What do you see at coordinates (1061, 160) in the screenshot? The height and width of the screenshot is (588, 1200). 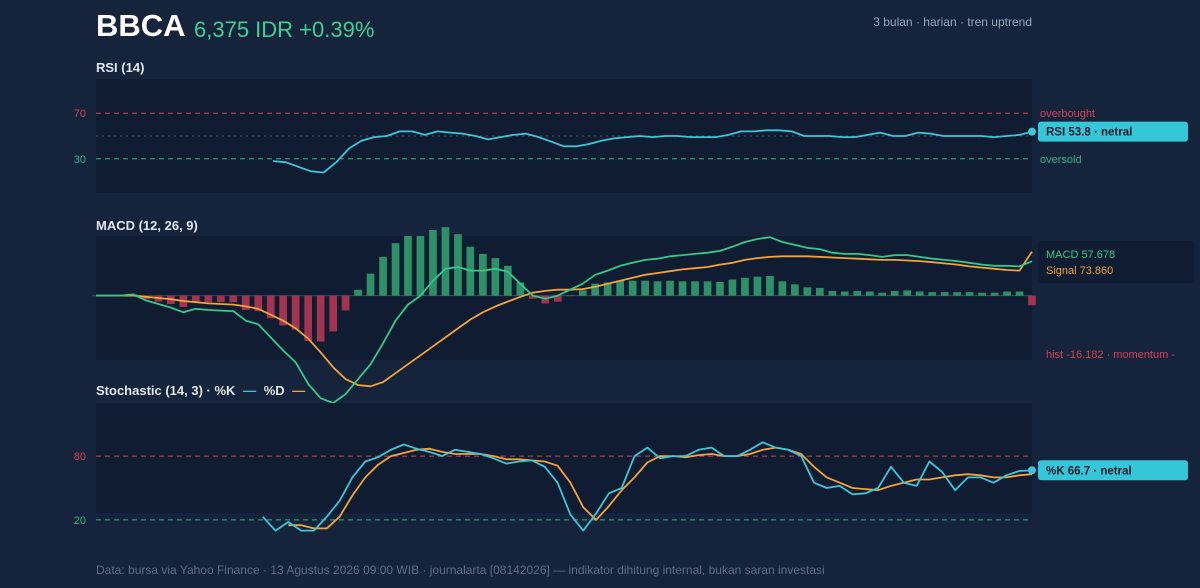 I see `rsi-oversold-label: oversold` at bounding box center [1061, 160].